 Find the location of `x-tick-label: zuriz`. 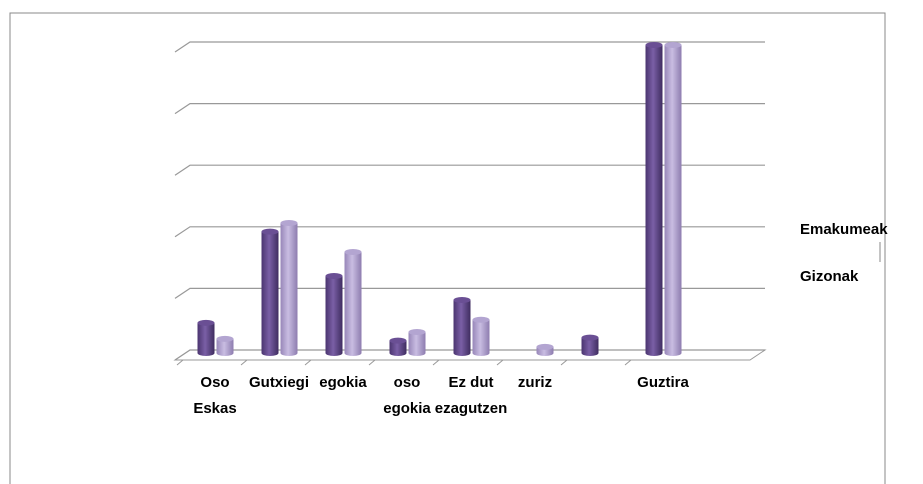

x-tick-label: zuriz is located at coordinates (535, 382).